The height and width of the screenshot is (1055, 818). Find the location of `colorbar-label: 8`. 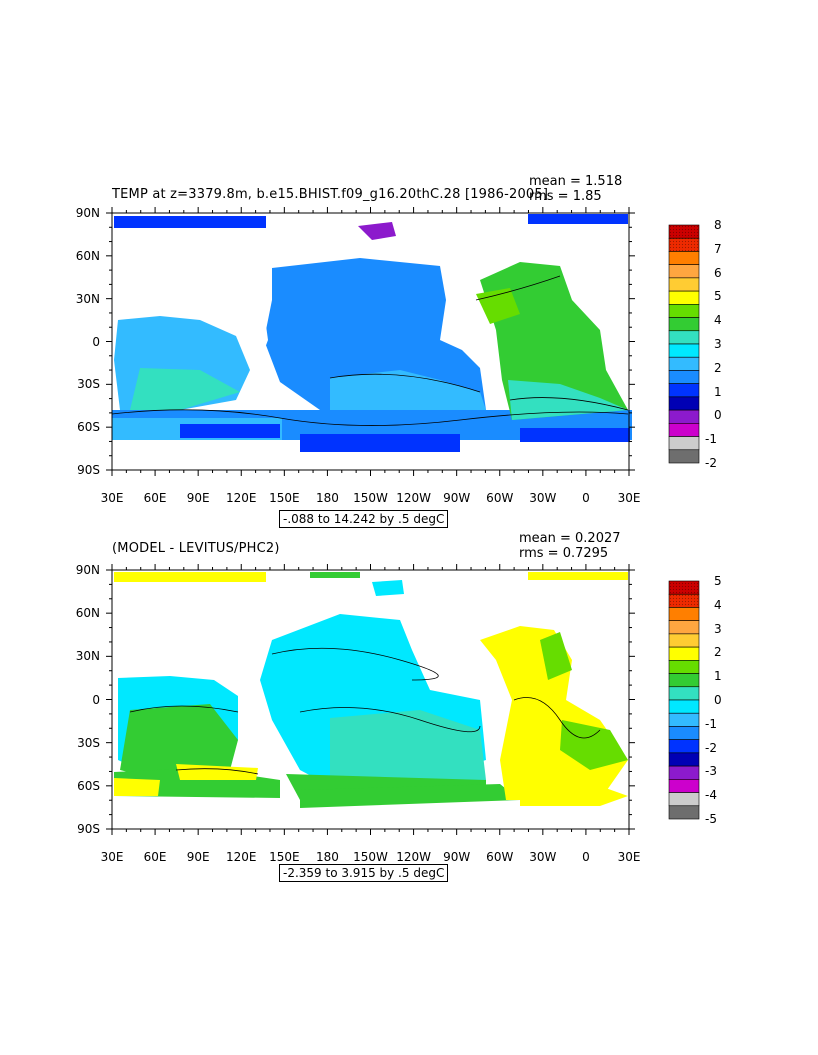

colorbar-label: 8 is located at coordinates (718, 225).